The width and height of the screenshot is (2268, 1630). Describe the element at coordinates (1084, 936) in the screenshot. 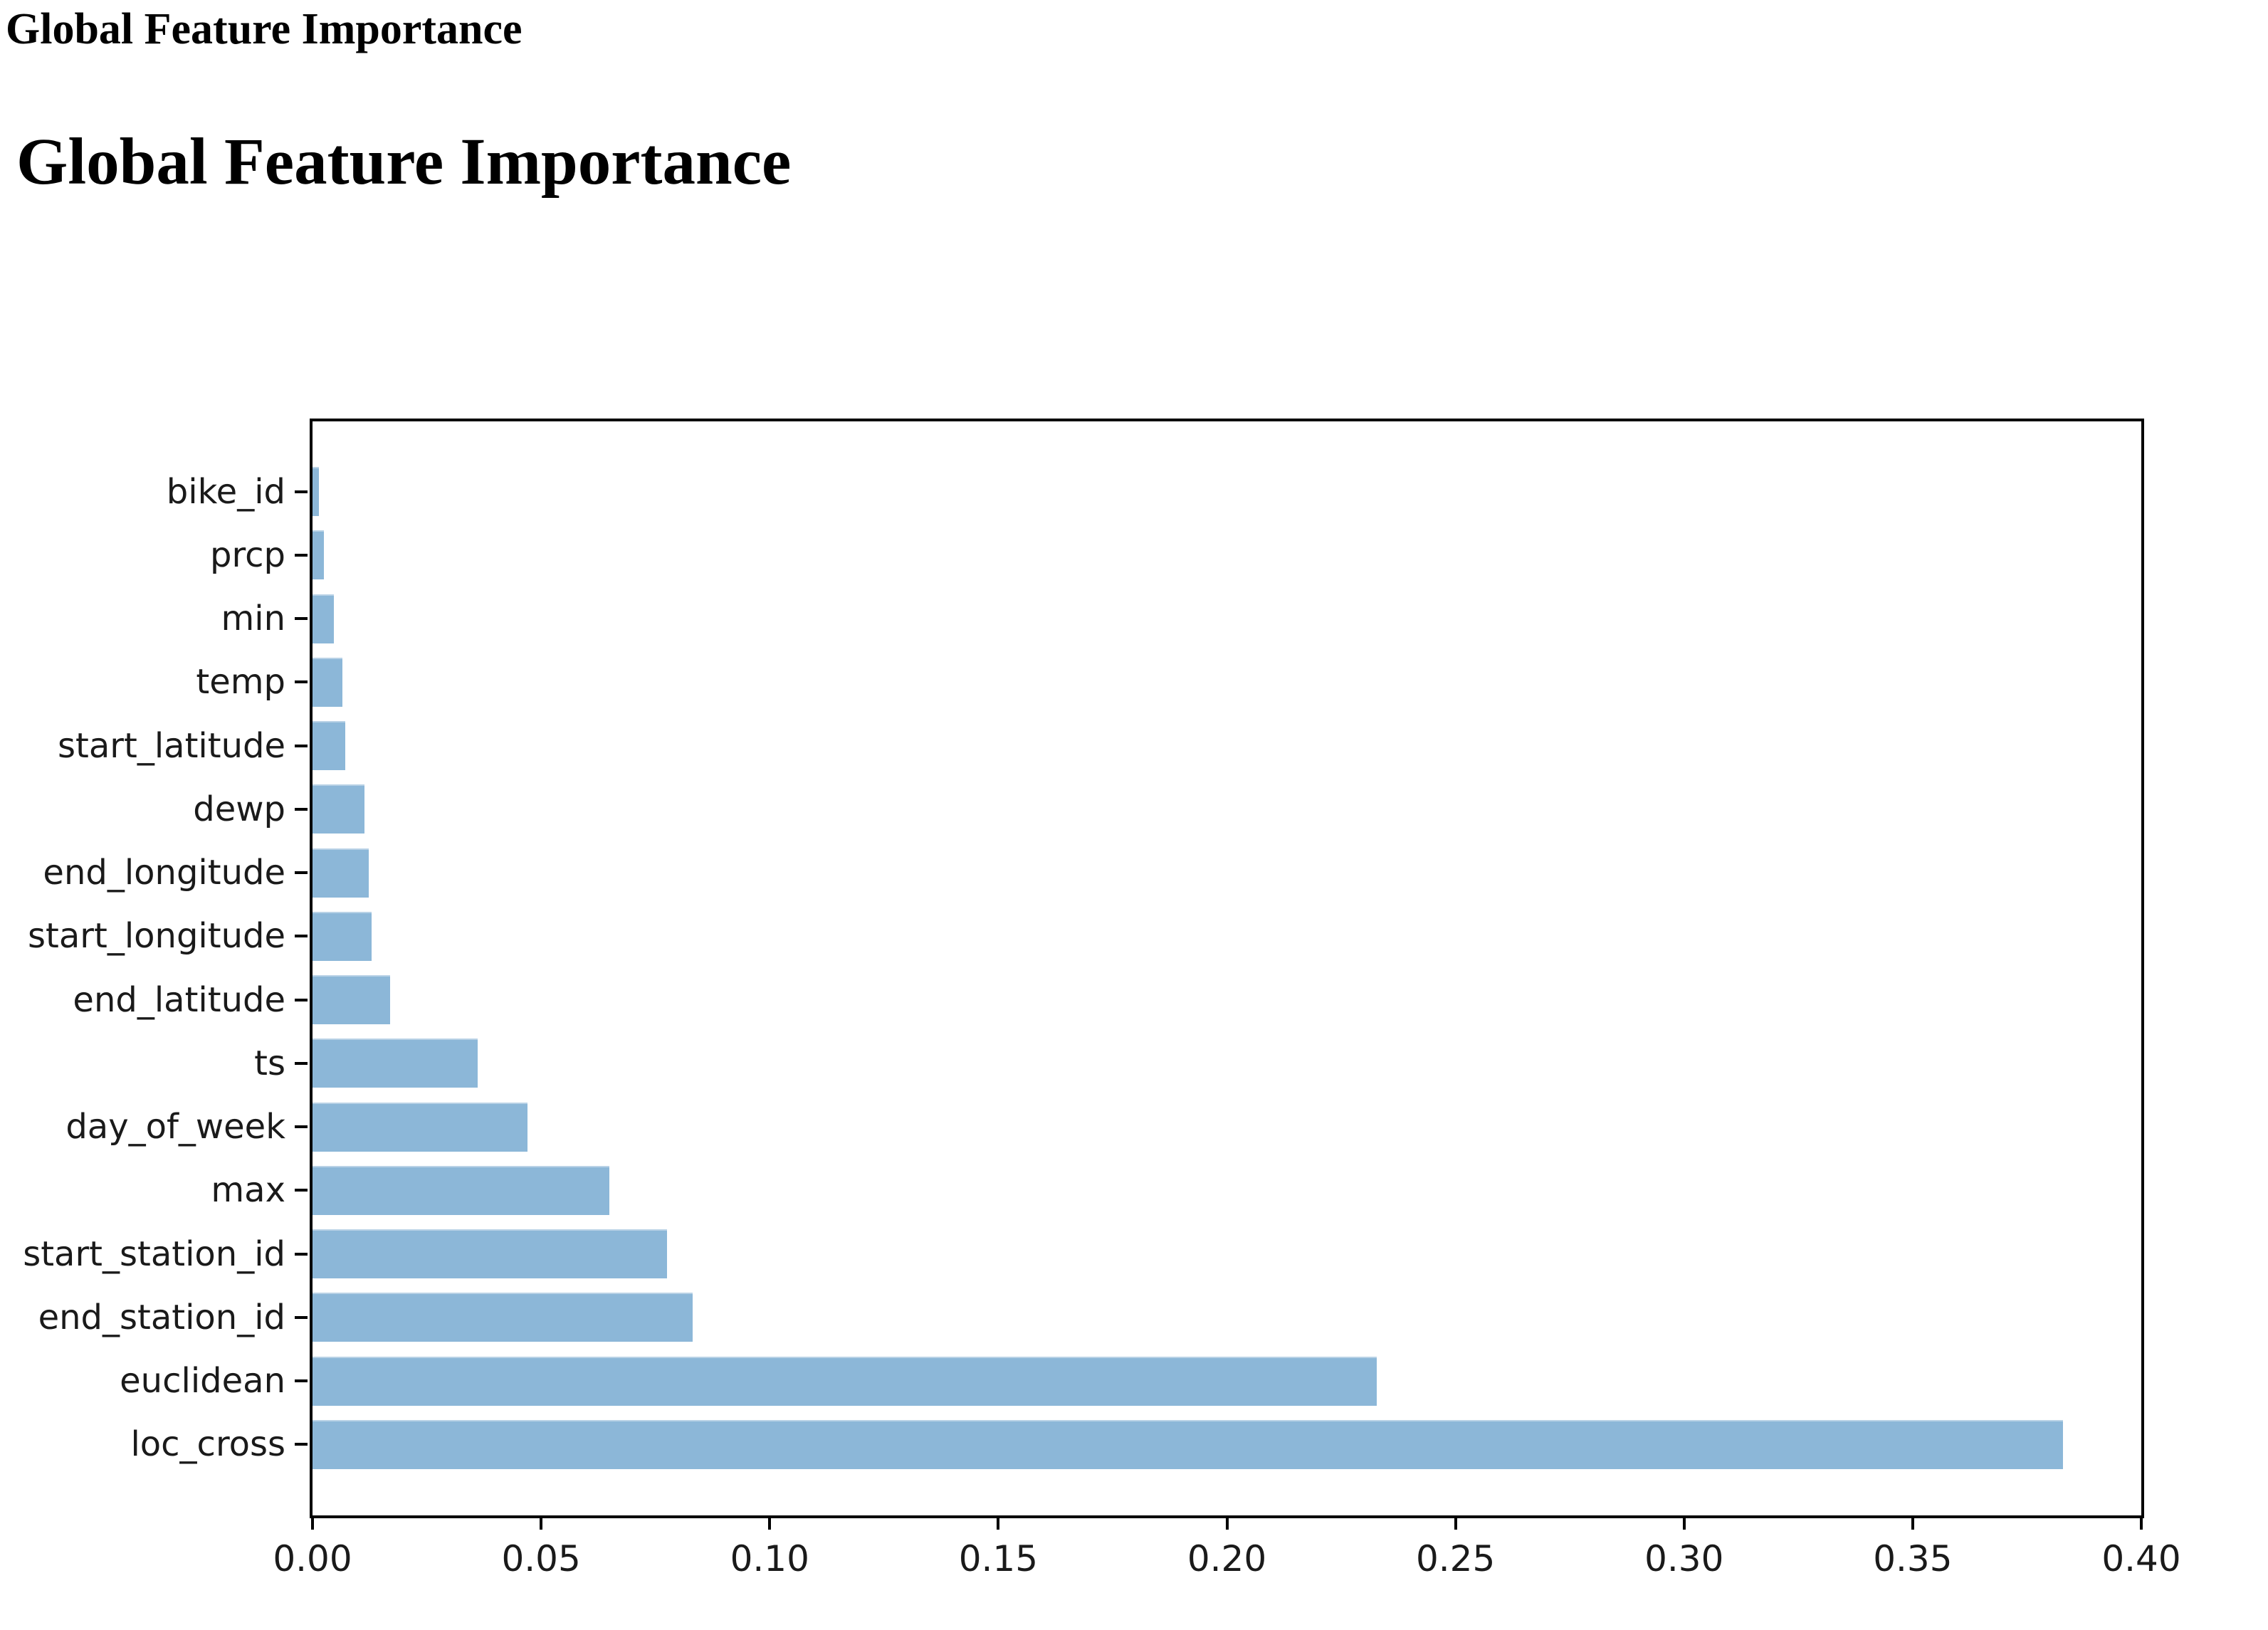

I see `bar-row: start_longitude` at that location.